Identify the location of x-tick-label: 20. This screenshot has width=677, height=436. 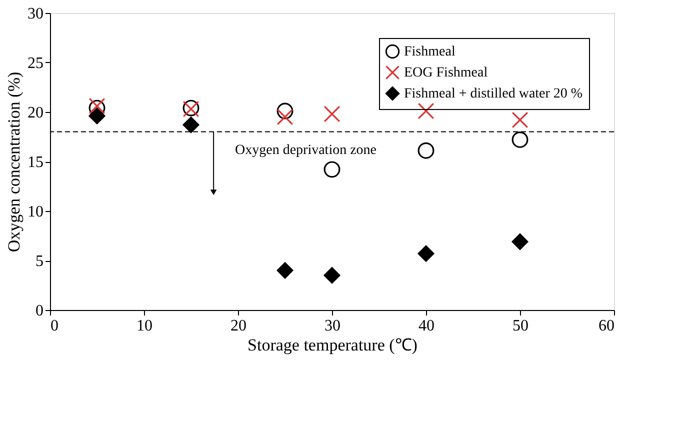
(238, 326).